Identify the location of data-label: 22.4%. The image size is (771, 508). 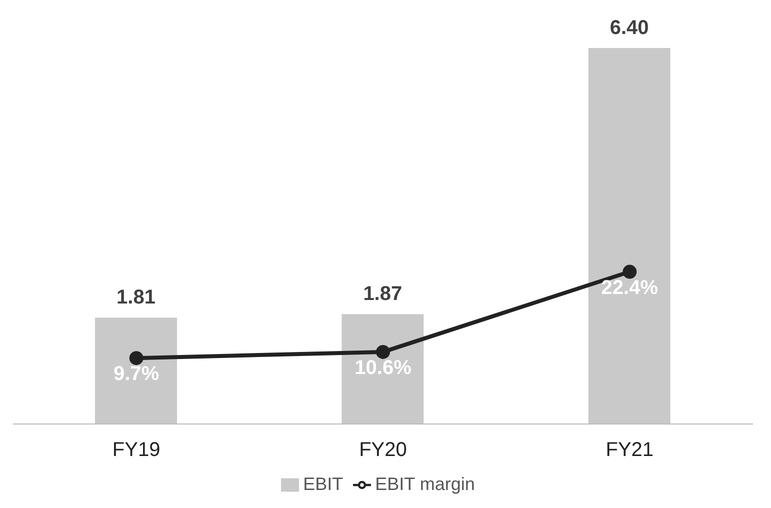
(629, 287).